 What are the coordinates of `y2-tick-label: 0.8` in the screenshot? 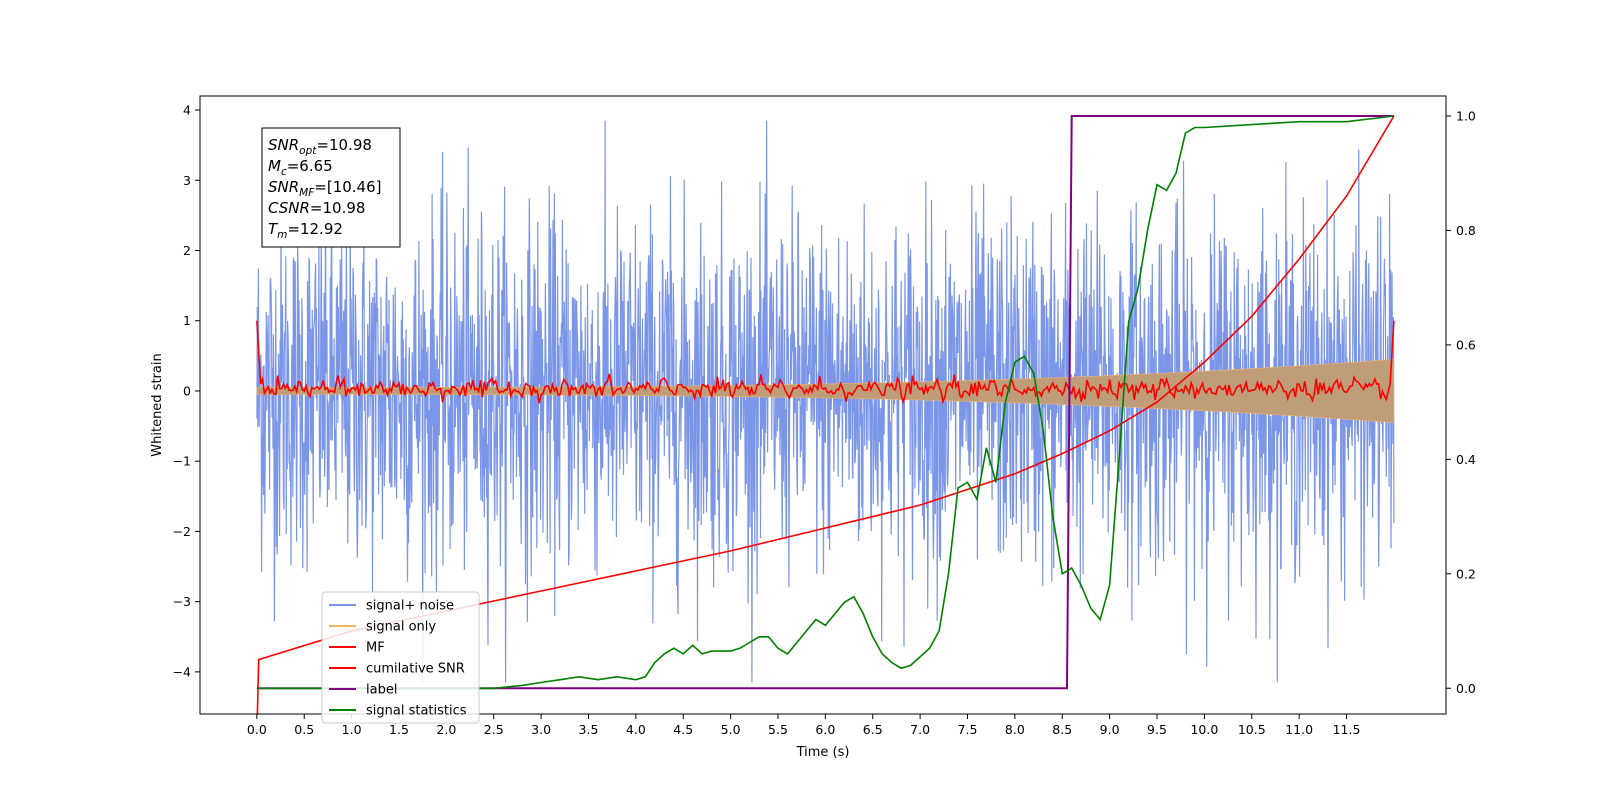 It's located at (1466, 230).